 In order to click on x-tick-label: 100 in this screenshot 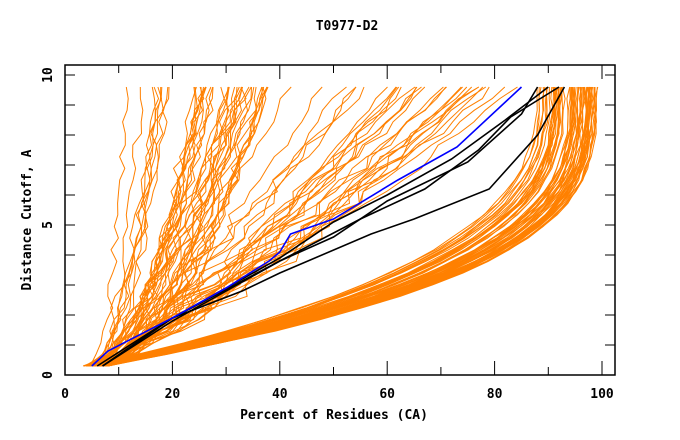, I will do `click(602, 394)`.